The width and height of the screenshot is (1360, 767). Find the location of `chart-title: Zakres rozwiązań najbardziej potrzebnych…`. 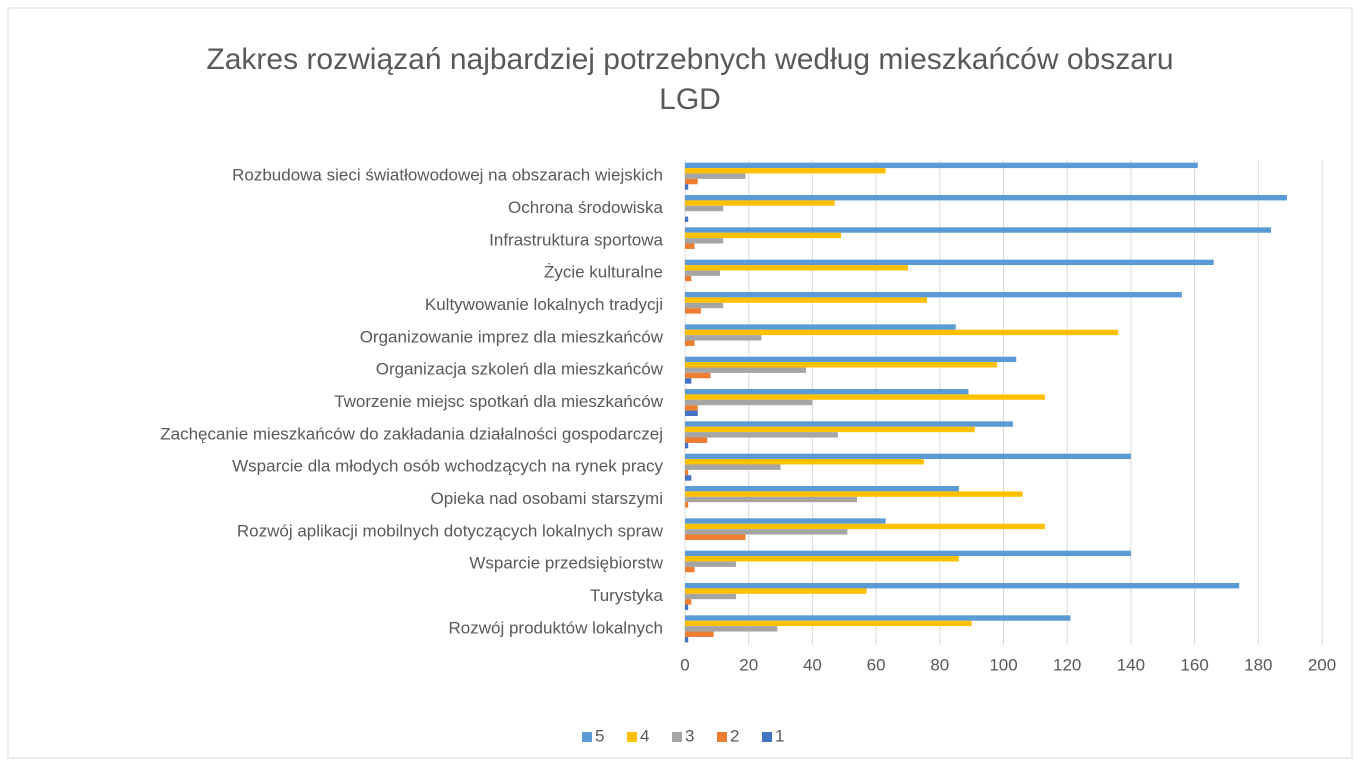

chart-title: Zakres rozwiązań najbardziej potrzebnych… is located at coordinates (690, 79).